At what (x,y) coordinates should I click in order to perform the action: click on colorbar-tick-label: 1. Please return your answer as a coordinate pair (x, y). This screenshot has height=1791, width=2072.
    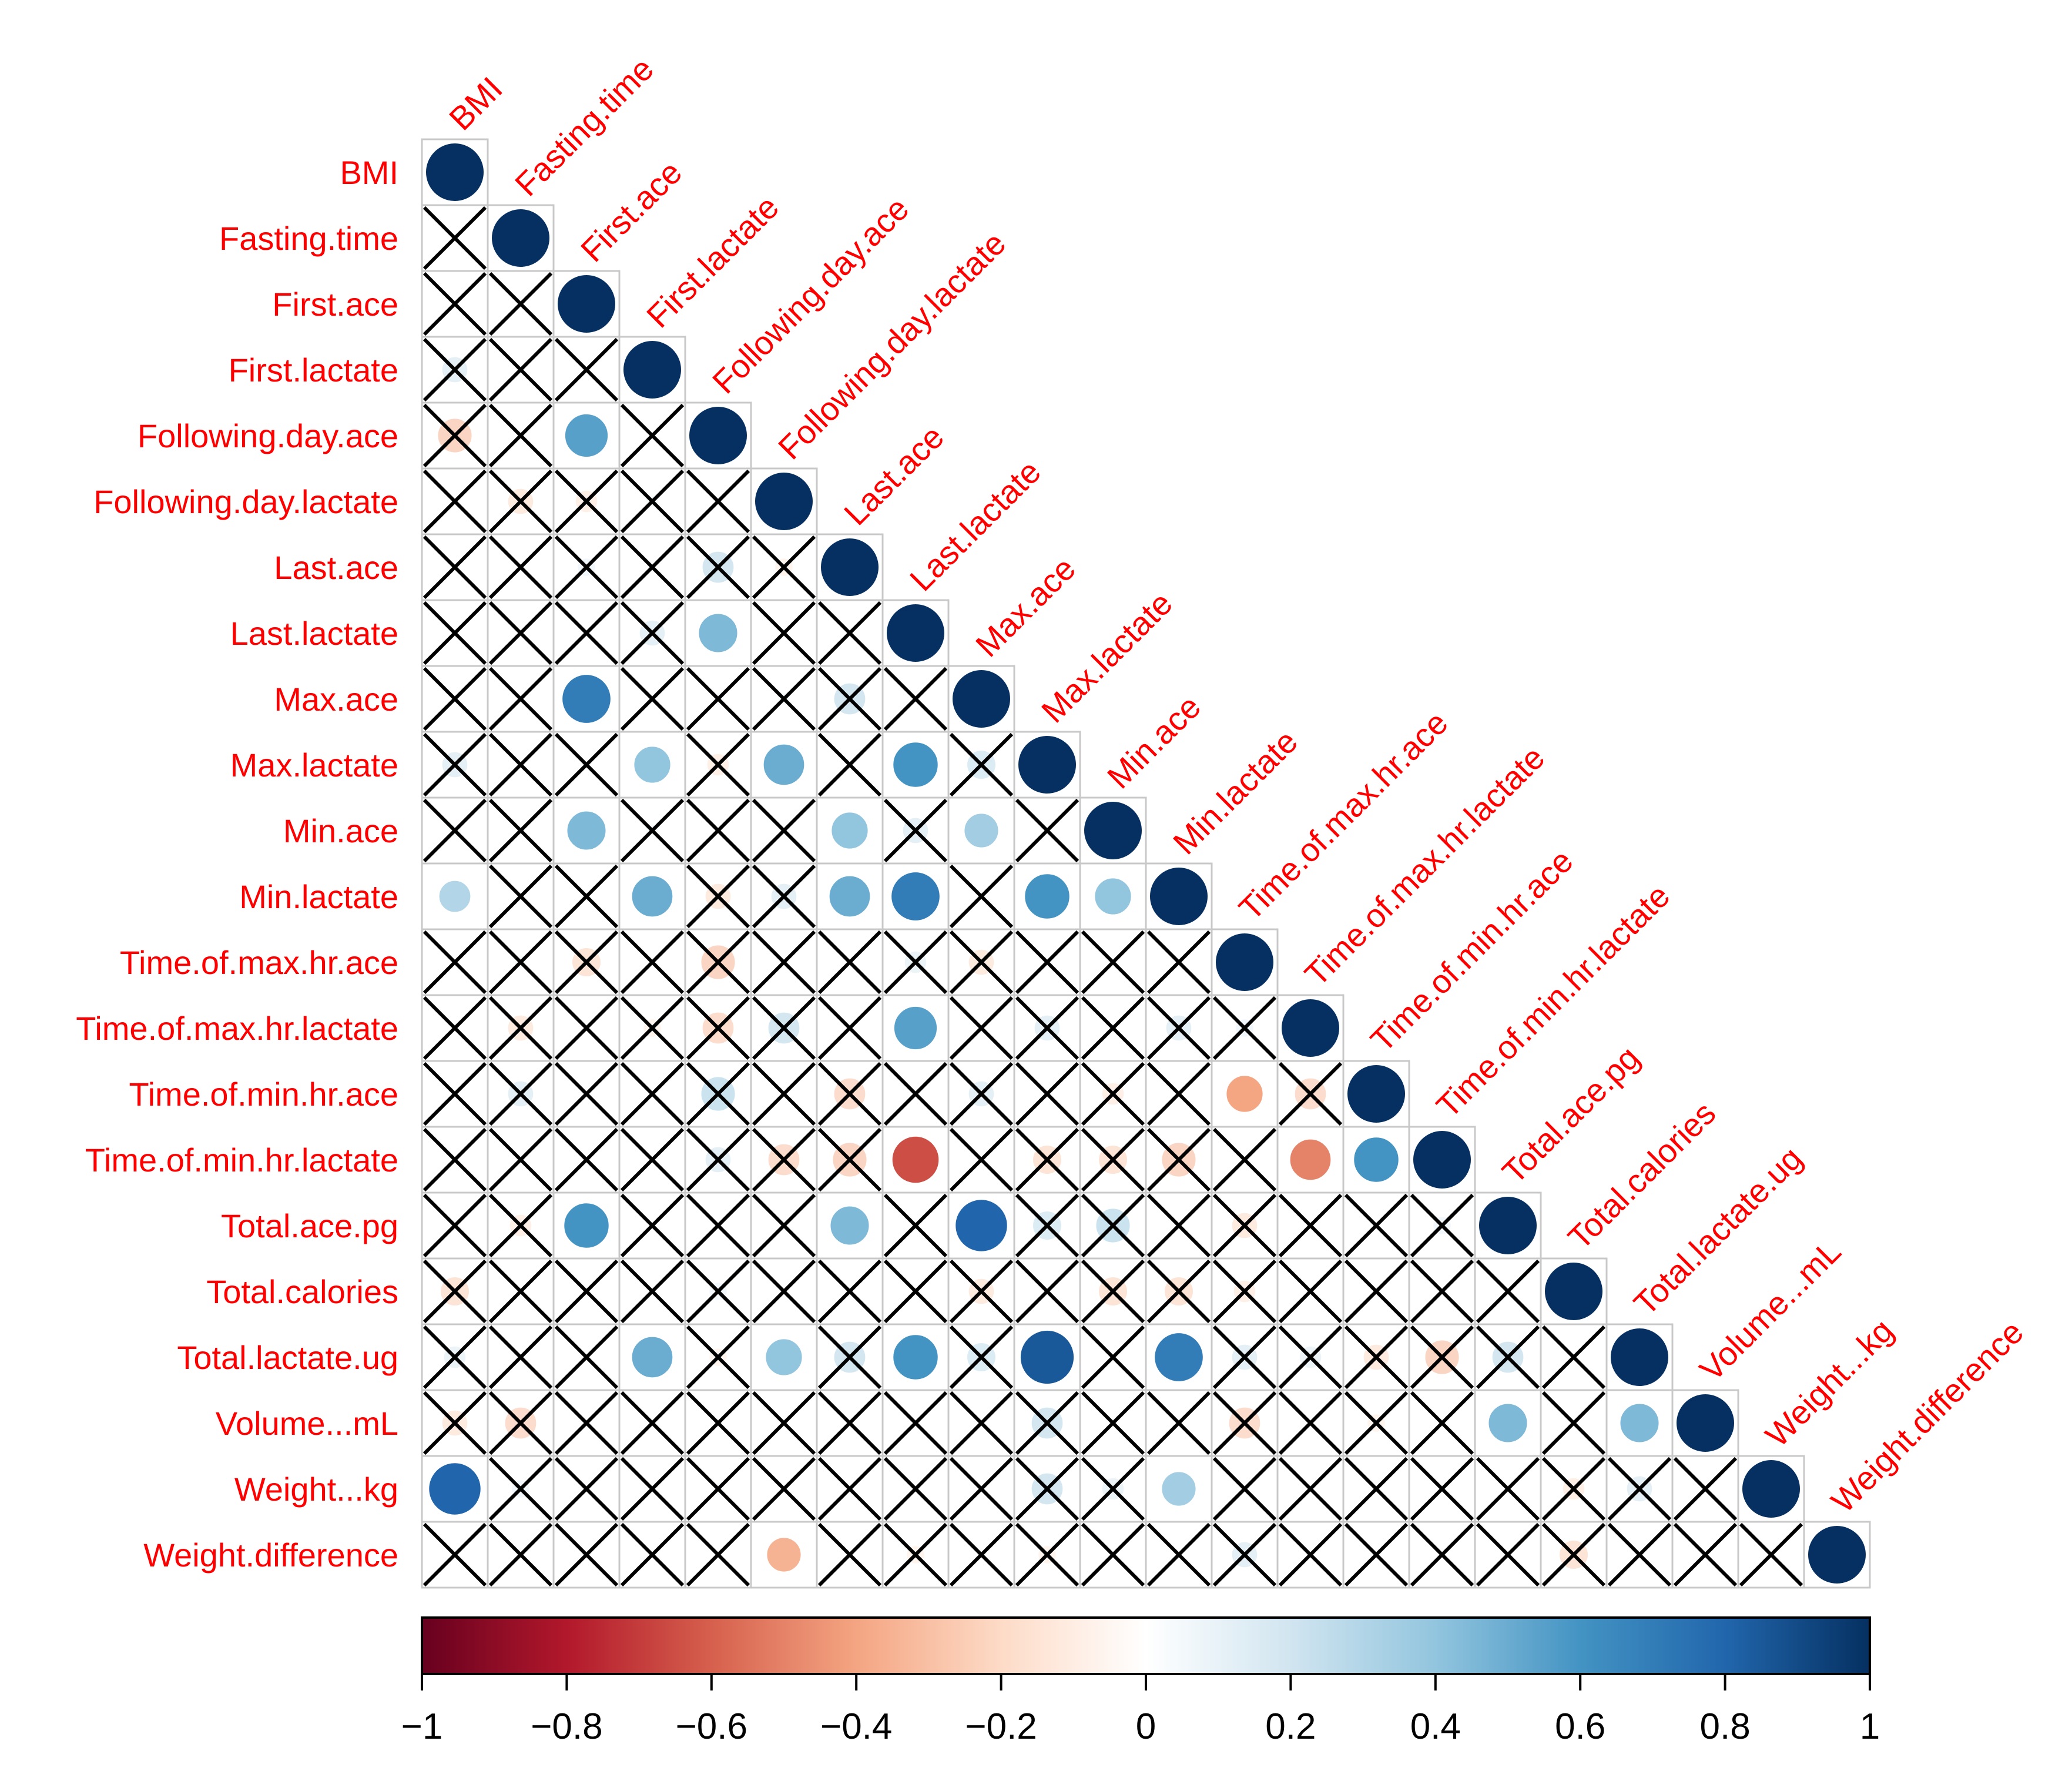
    Looking at the image, I should click on (1870, 1726).